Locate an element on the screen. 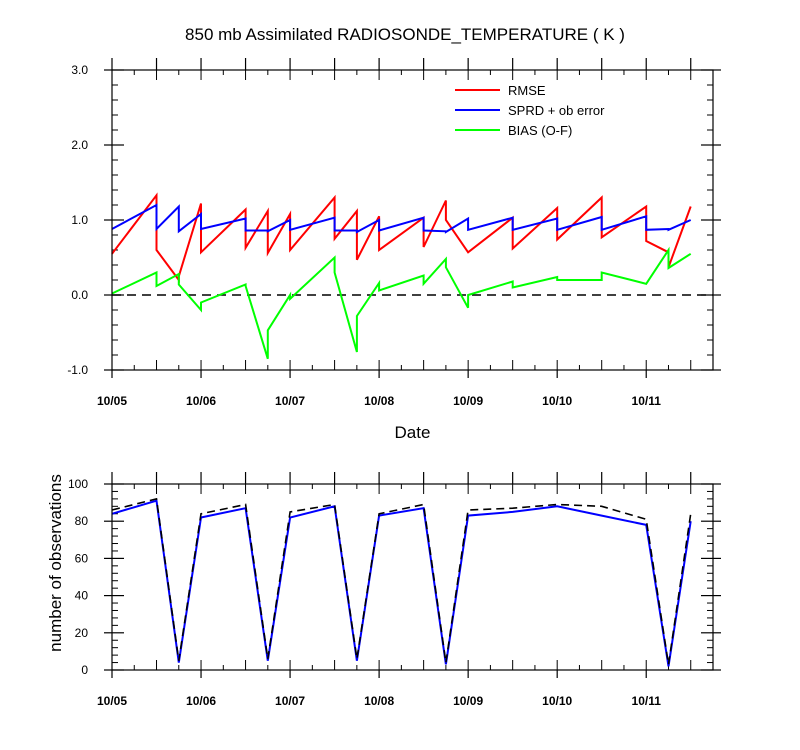  y-tick-label: -1.0 is located at coordinates (77, 370).